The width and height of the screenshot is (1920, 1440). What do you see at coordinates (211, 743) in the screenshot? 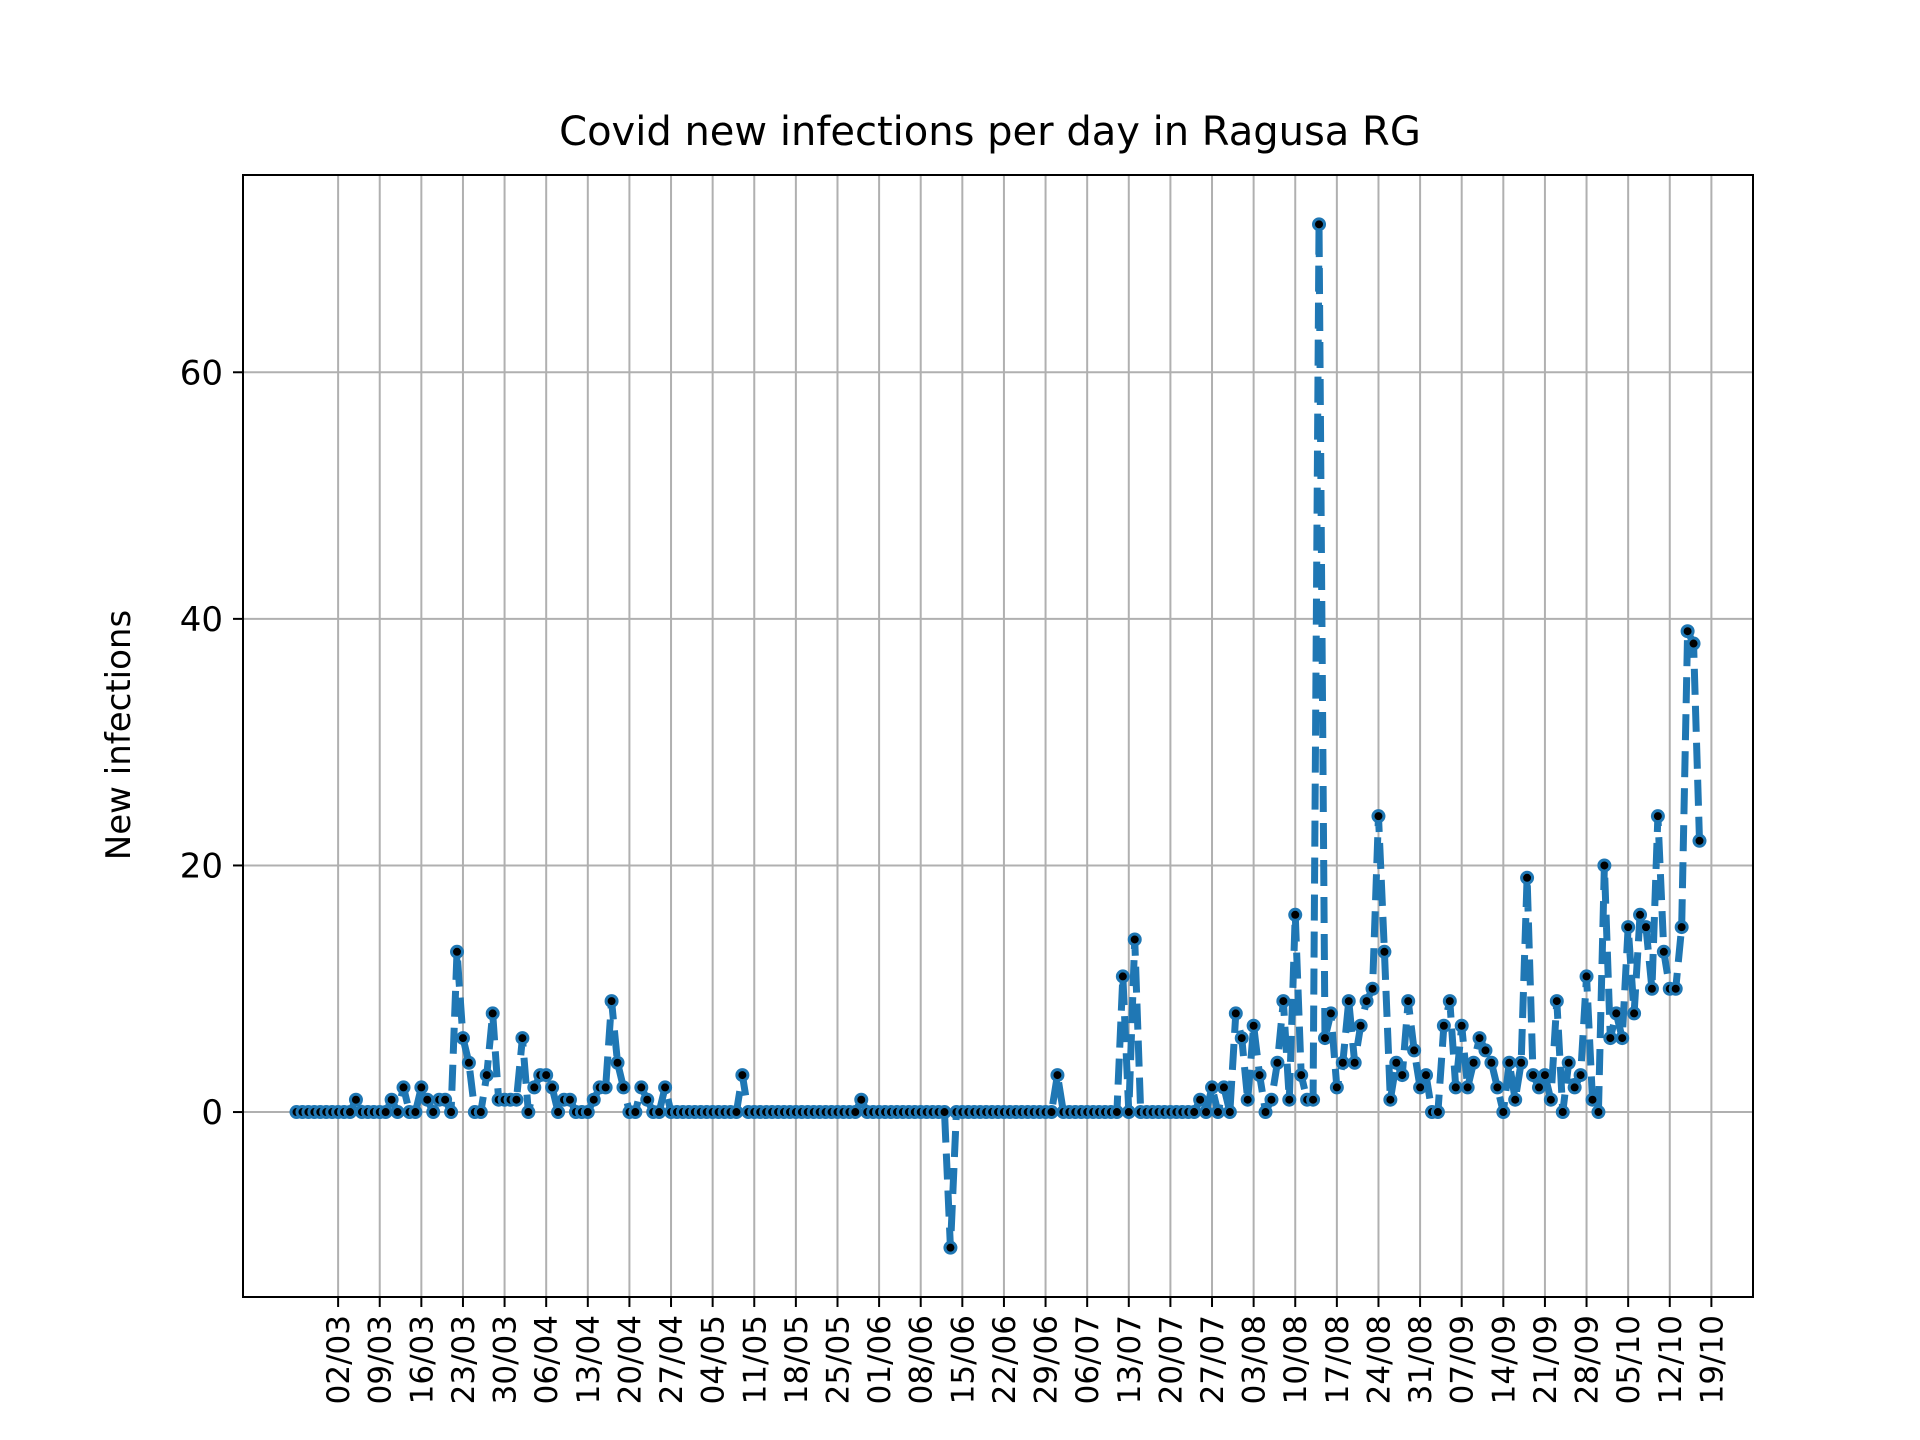
I see `y-axis: 0 20 40 60` at bounding box center [211, 743].